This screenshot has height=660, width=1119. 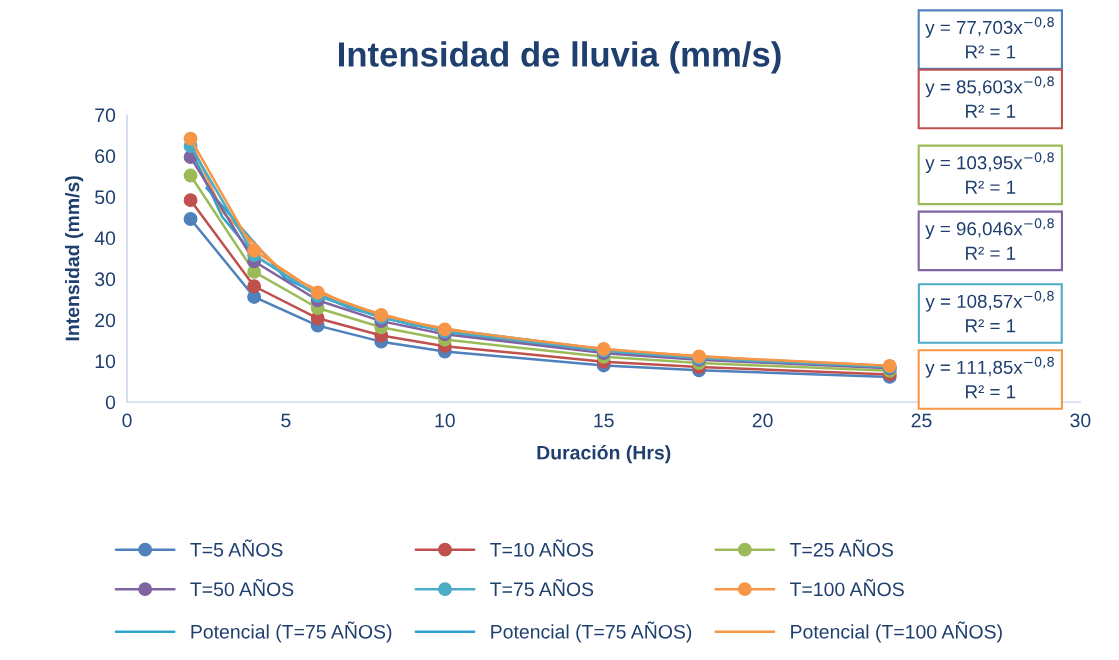 I want to click on legend-label: T=10 AÑOS, so click(x=542, y=548).